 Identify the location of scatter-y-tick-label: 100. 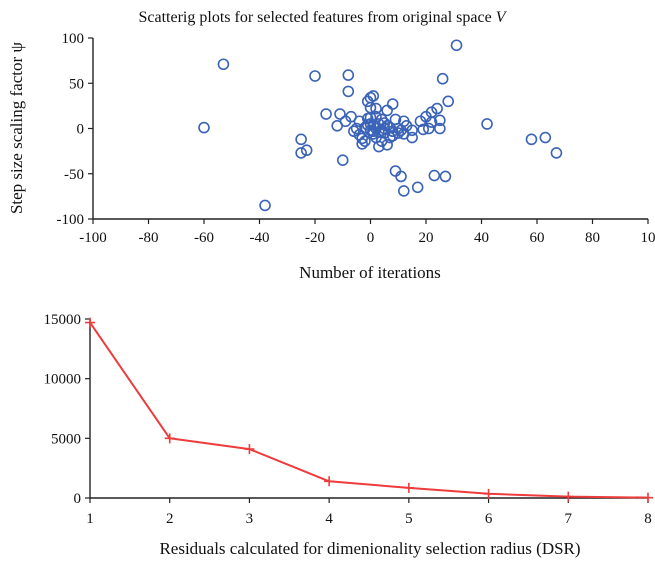
(73, 39).